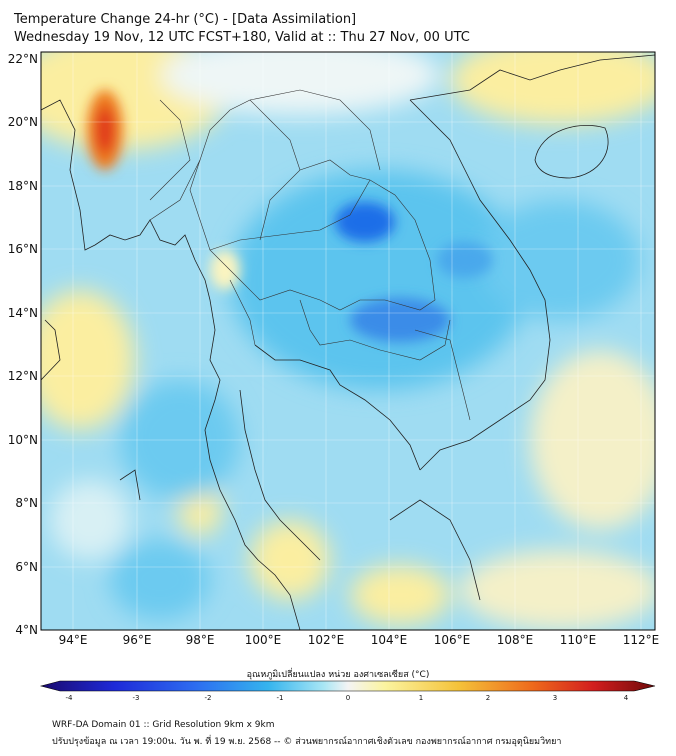 This screenshot has height=756, width=676. Describe the element at coordinates (555, 698) in the screenshot. I see `colorbar-tick-3: 3` at that location.